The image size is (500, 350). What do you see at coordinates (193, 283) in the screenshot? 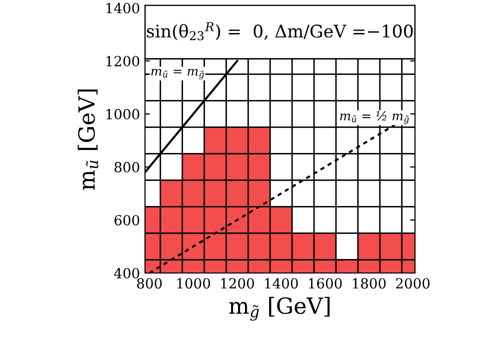
I see `x-tick-label: 1000` at bounding box center [193, 283].